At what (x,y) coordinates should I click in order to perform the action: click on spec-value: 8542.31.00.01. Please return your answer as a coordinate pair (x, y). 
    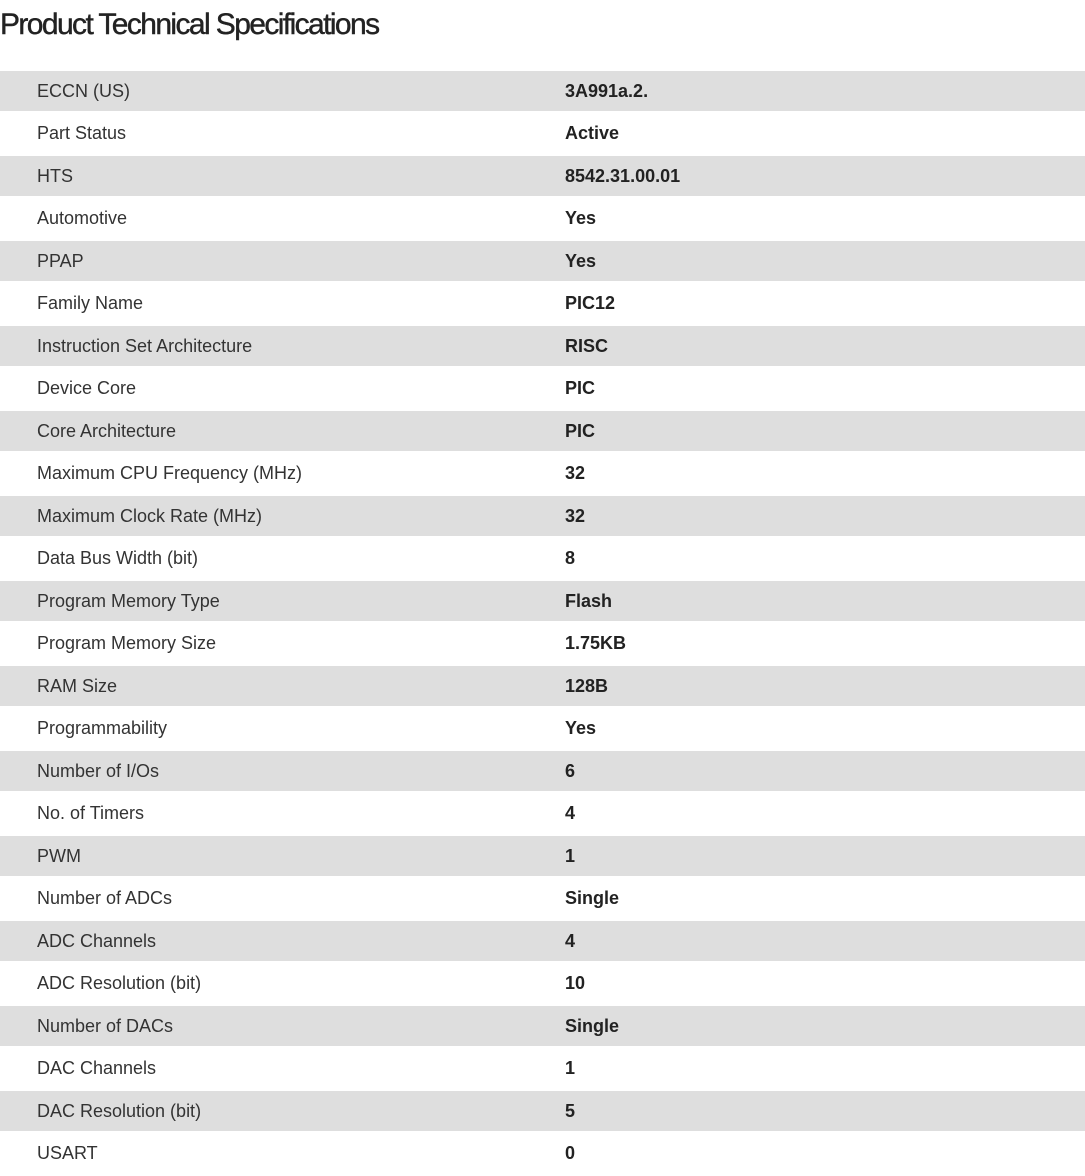
    Looking at the image, I should click on (623, 175).